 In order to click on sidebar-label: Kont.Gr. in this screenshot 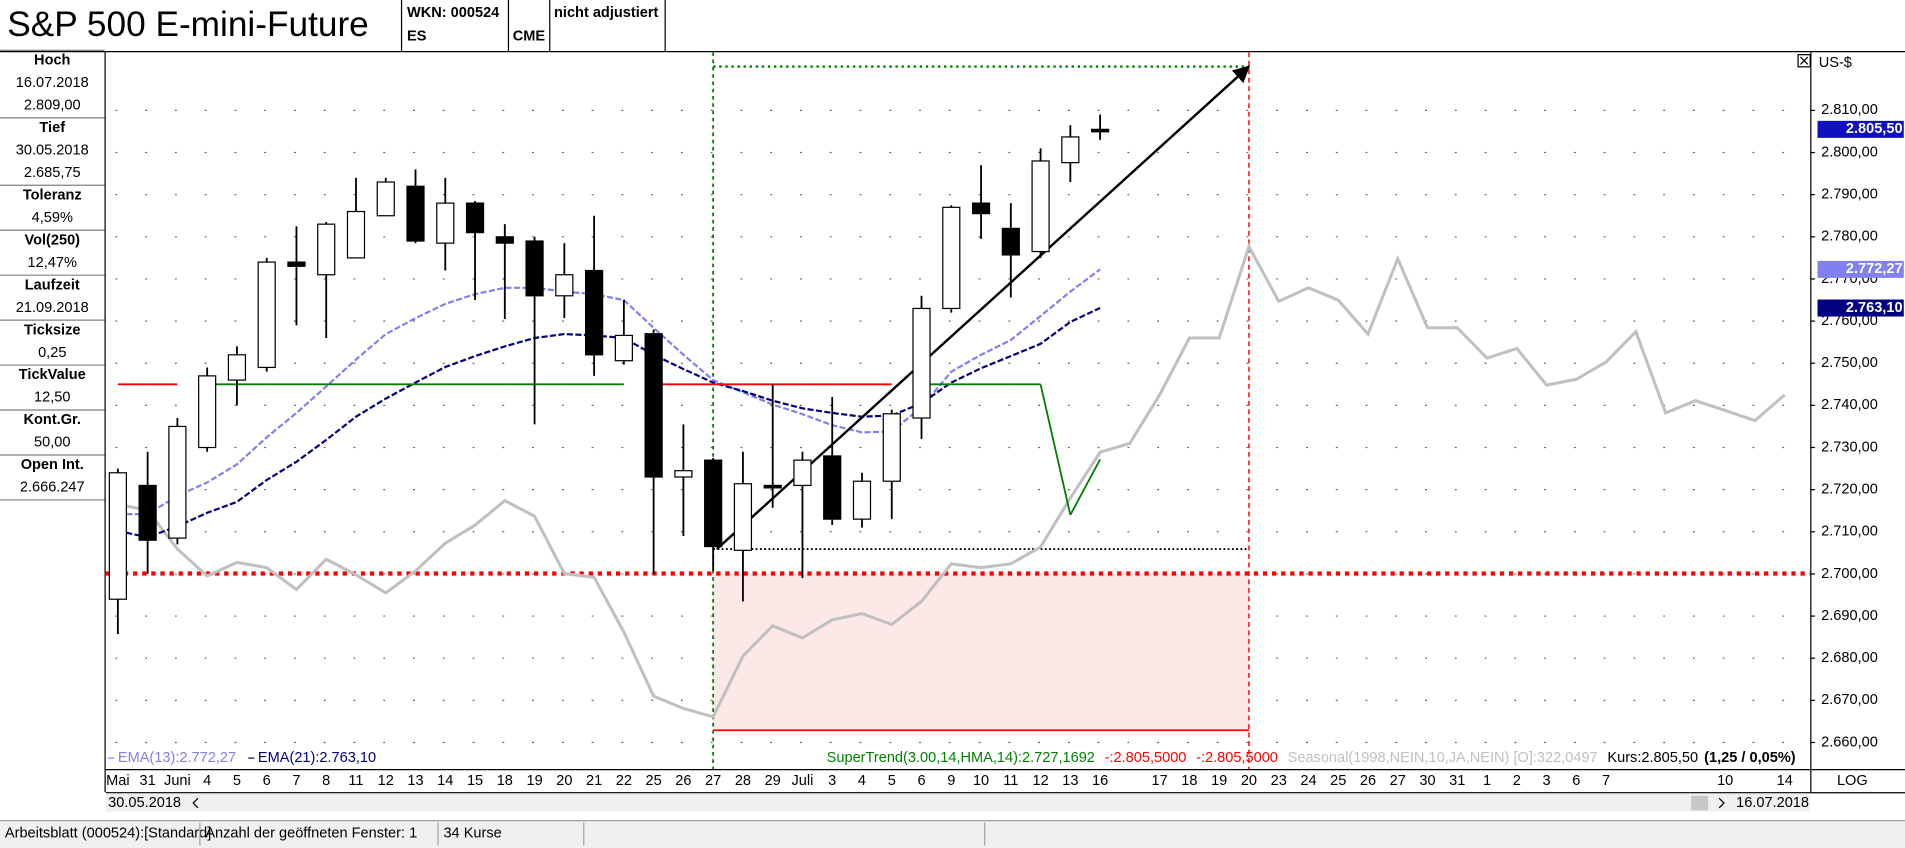, I will do `click(52, 420)`.